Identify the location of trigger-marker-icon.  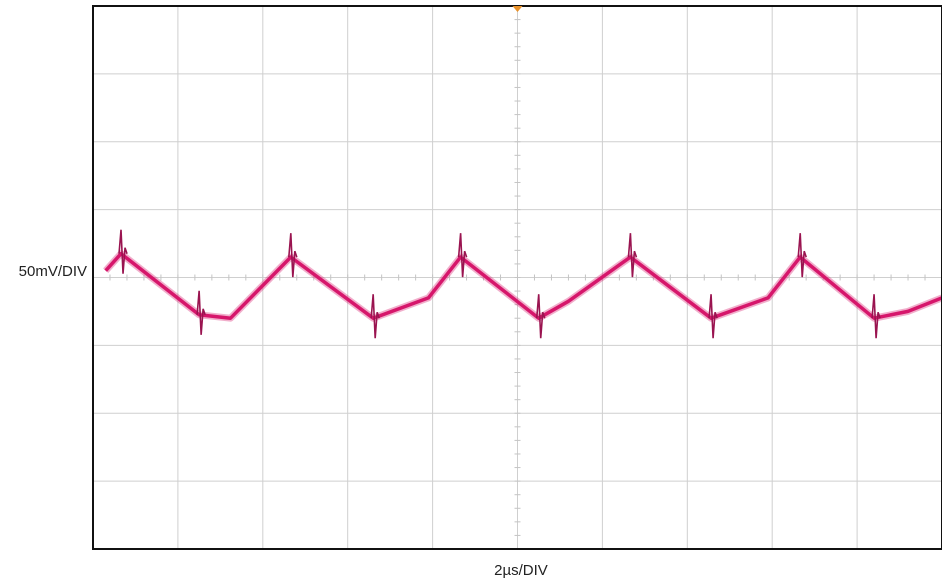
(517, 9).